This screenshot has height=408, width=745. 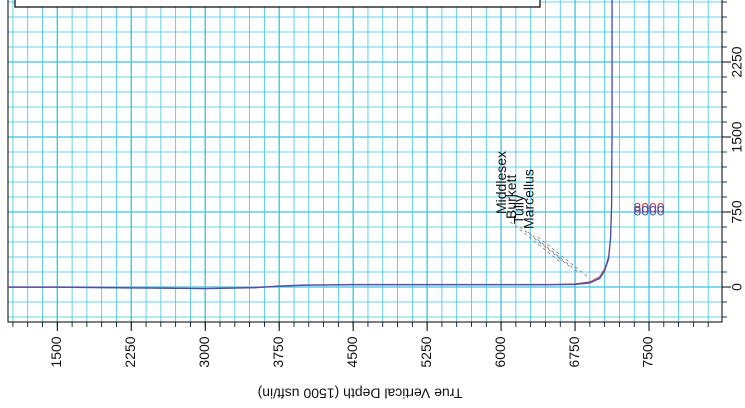 What do you see at coordinates (648, 351) in the screenshot?
I see `x-tick-label: 7500` at bounding box center [648, 351].